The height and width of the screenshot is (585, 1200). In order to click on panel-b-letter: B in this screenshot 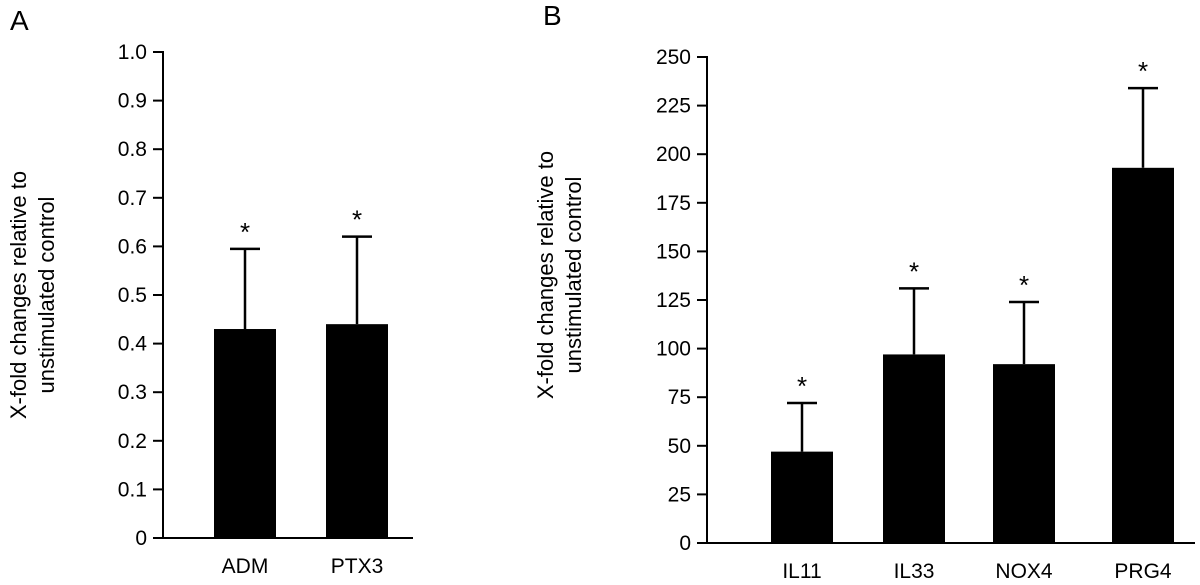, I will do `click(552, 15)`.